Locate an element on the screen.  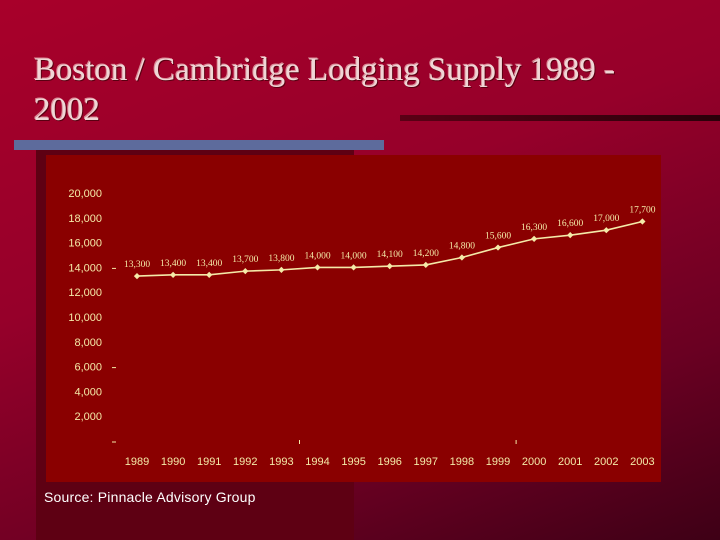
source-note: Source: Pinnacle Advisory Group is located at coordinates (150, 497).